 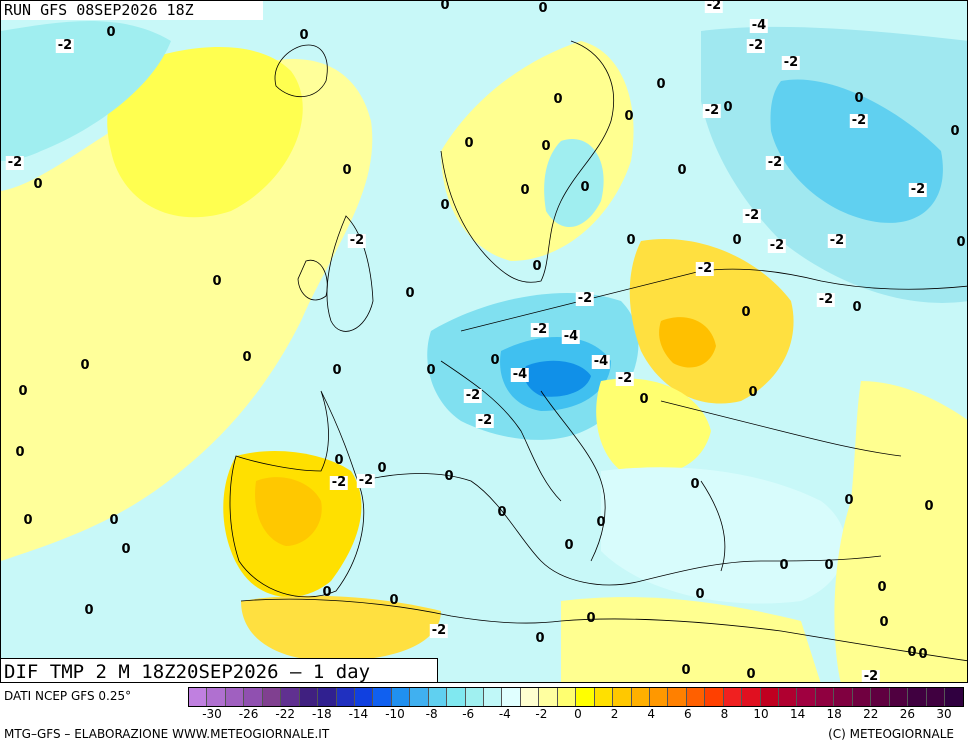 I want to click on color-scale-tick-label: -8, so click(x=431, y=714).